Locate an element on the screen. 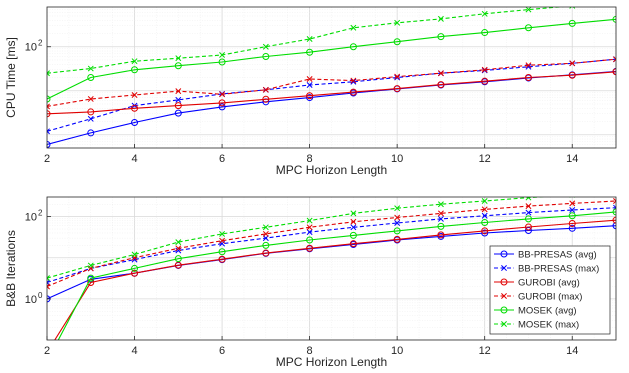 This screenshot has height=373, width=629. y-axis-label: CPU Time [ms] is located at coordinates (11, 77).